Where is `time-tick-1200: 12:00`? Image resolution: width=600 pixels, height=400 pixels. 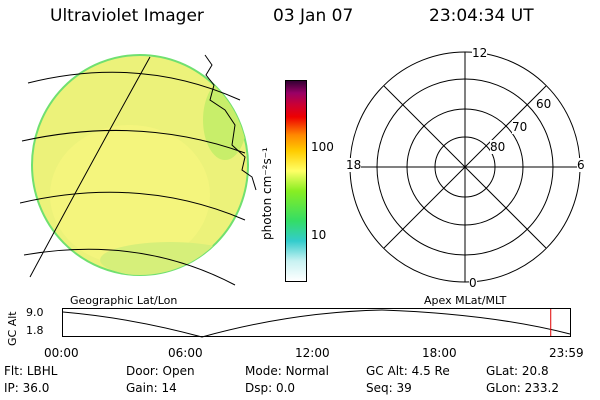 time-tick-1200: 12:00 is located at coordinates (312, 353).